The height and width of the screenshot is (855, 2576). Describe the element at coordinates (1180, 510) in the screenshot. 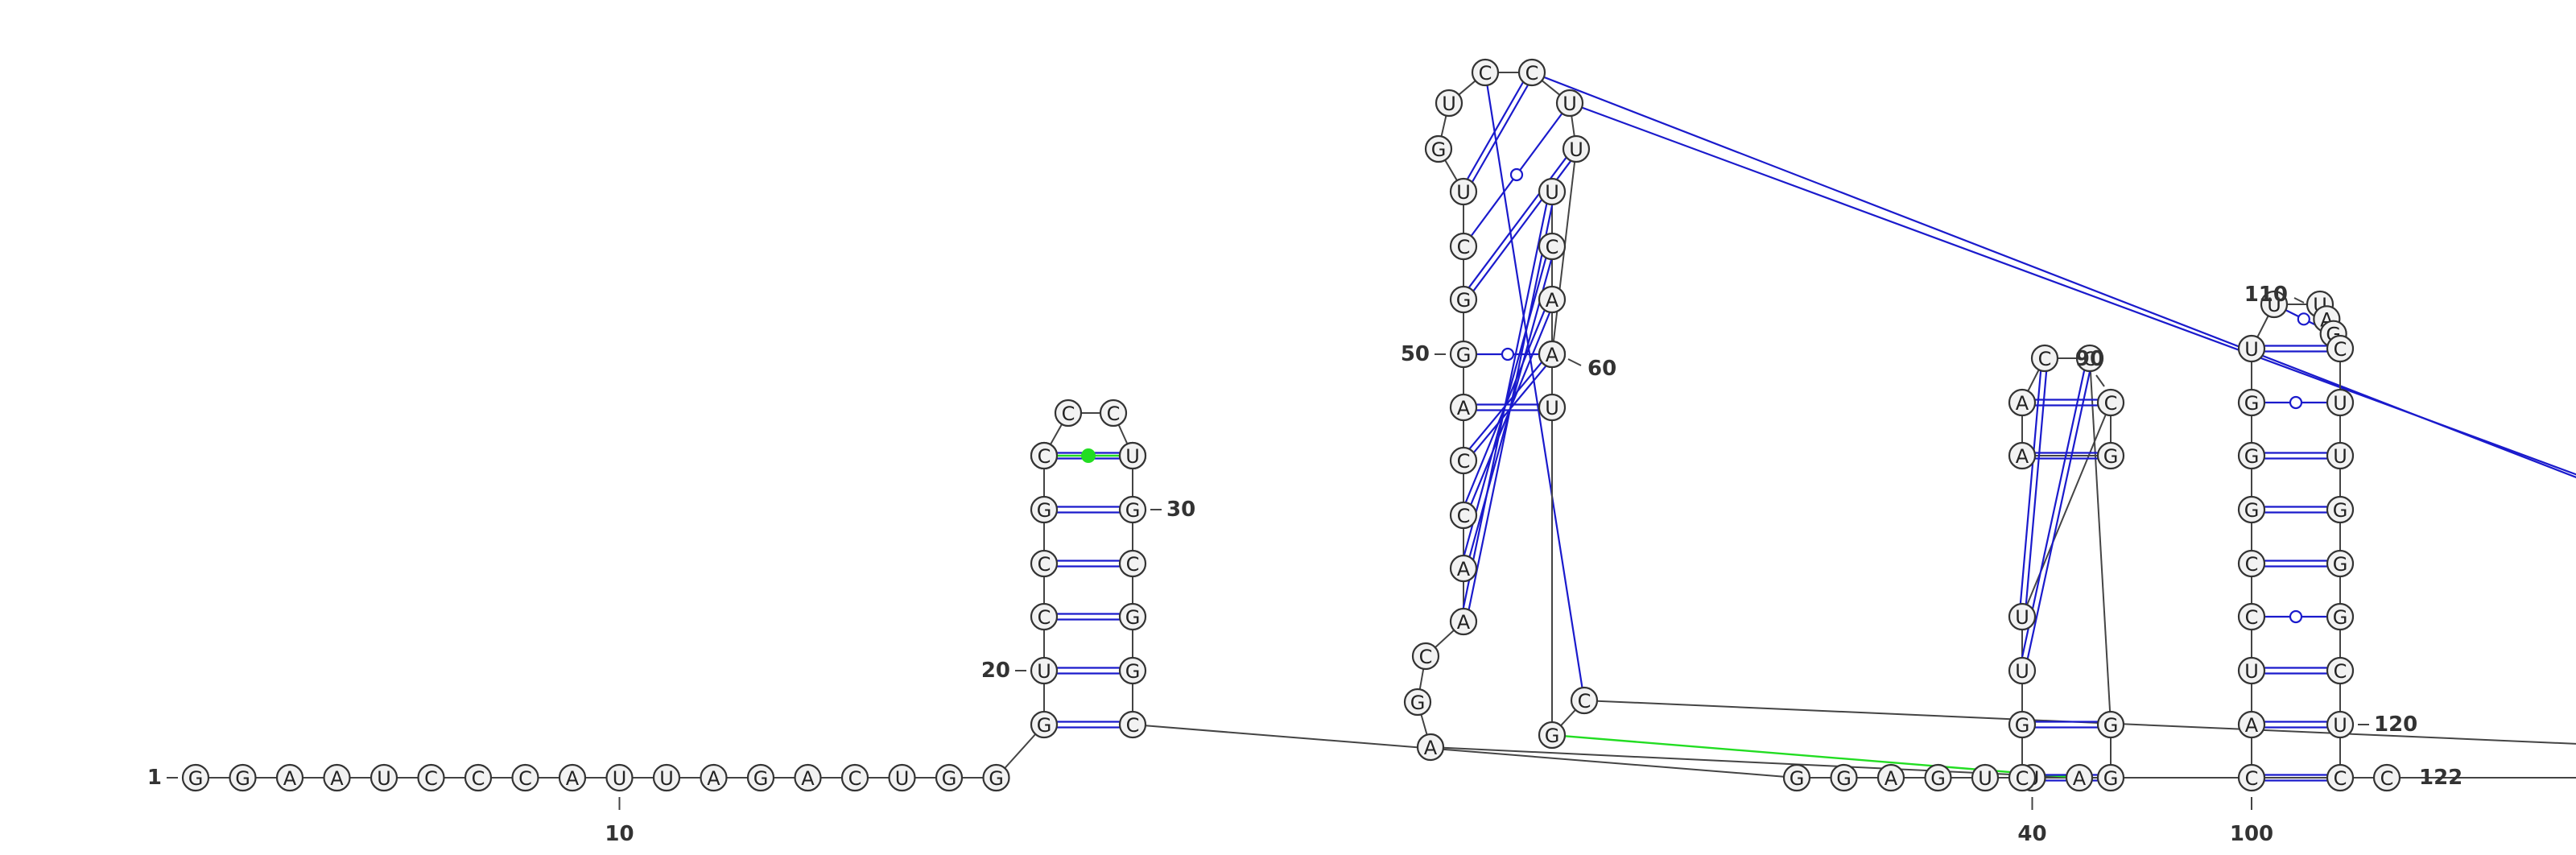

I see `position-number: 30` at that location.